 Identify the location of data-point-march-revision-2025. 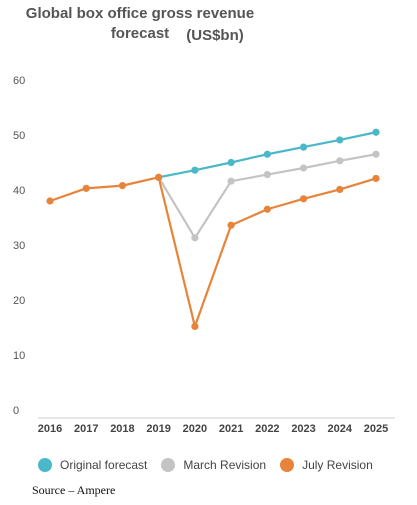
(376, 154).